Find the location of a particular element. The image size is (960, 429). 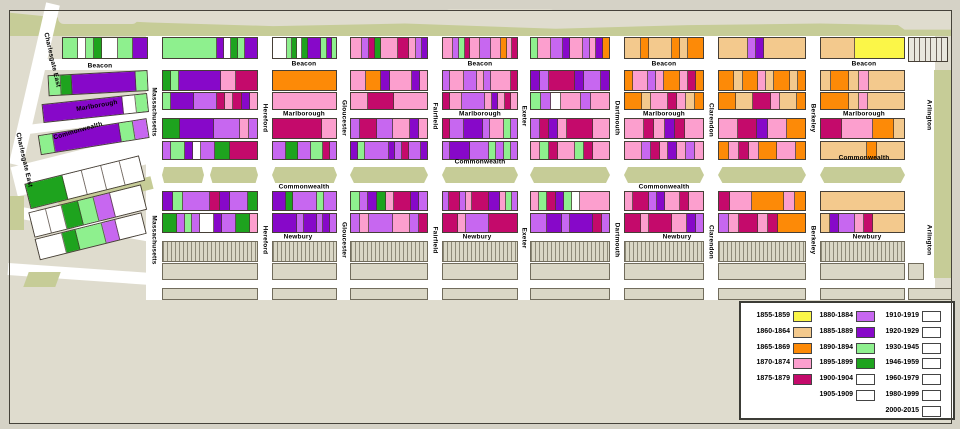

legend-label: 1946-1959 is located at coordinates (902, 363).